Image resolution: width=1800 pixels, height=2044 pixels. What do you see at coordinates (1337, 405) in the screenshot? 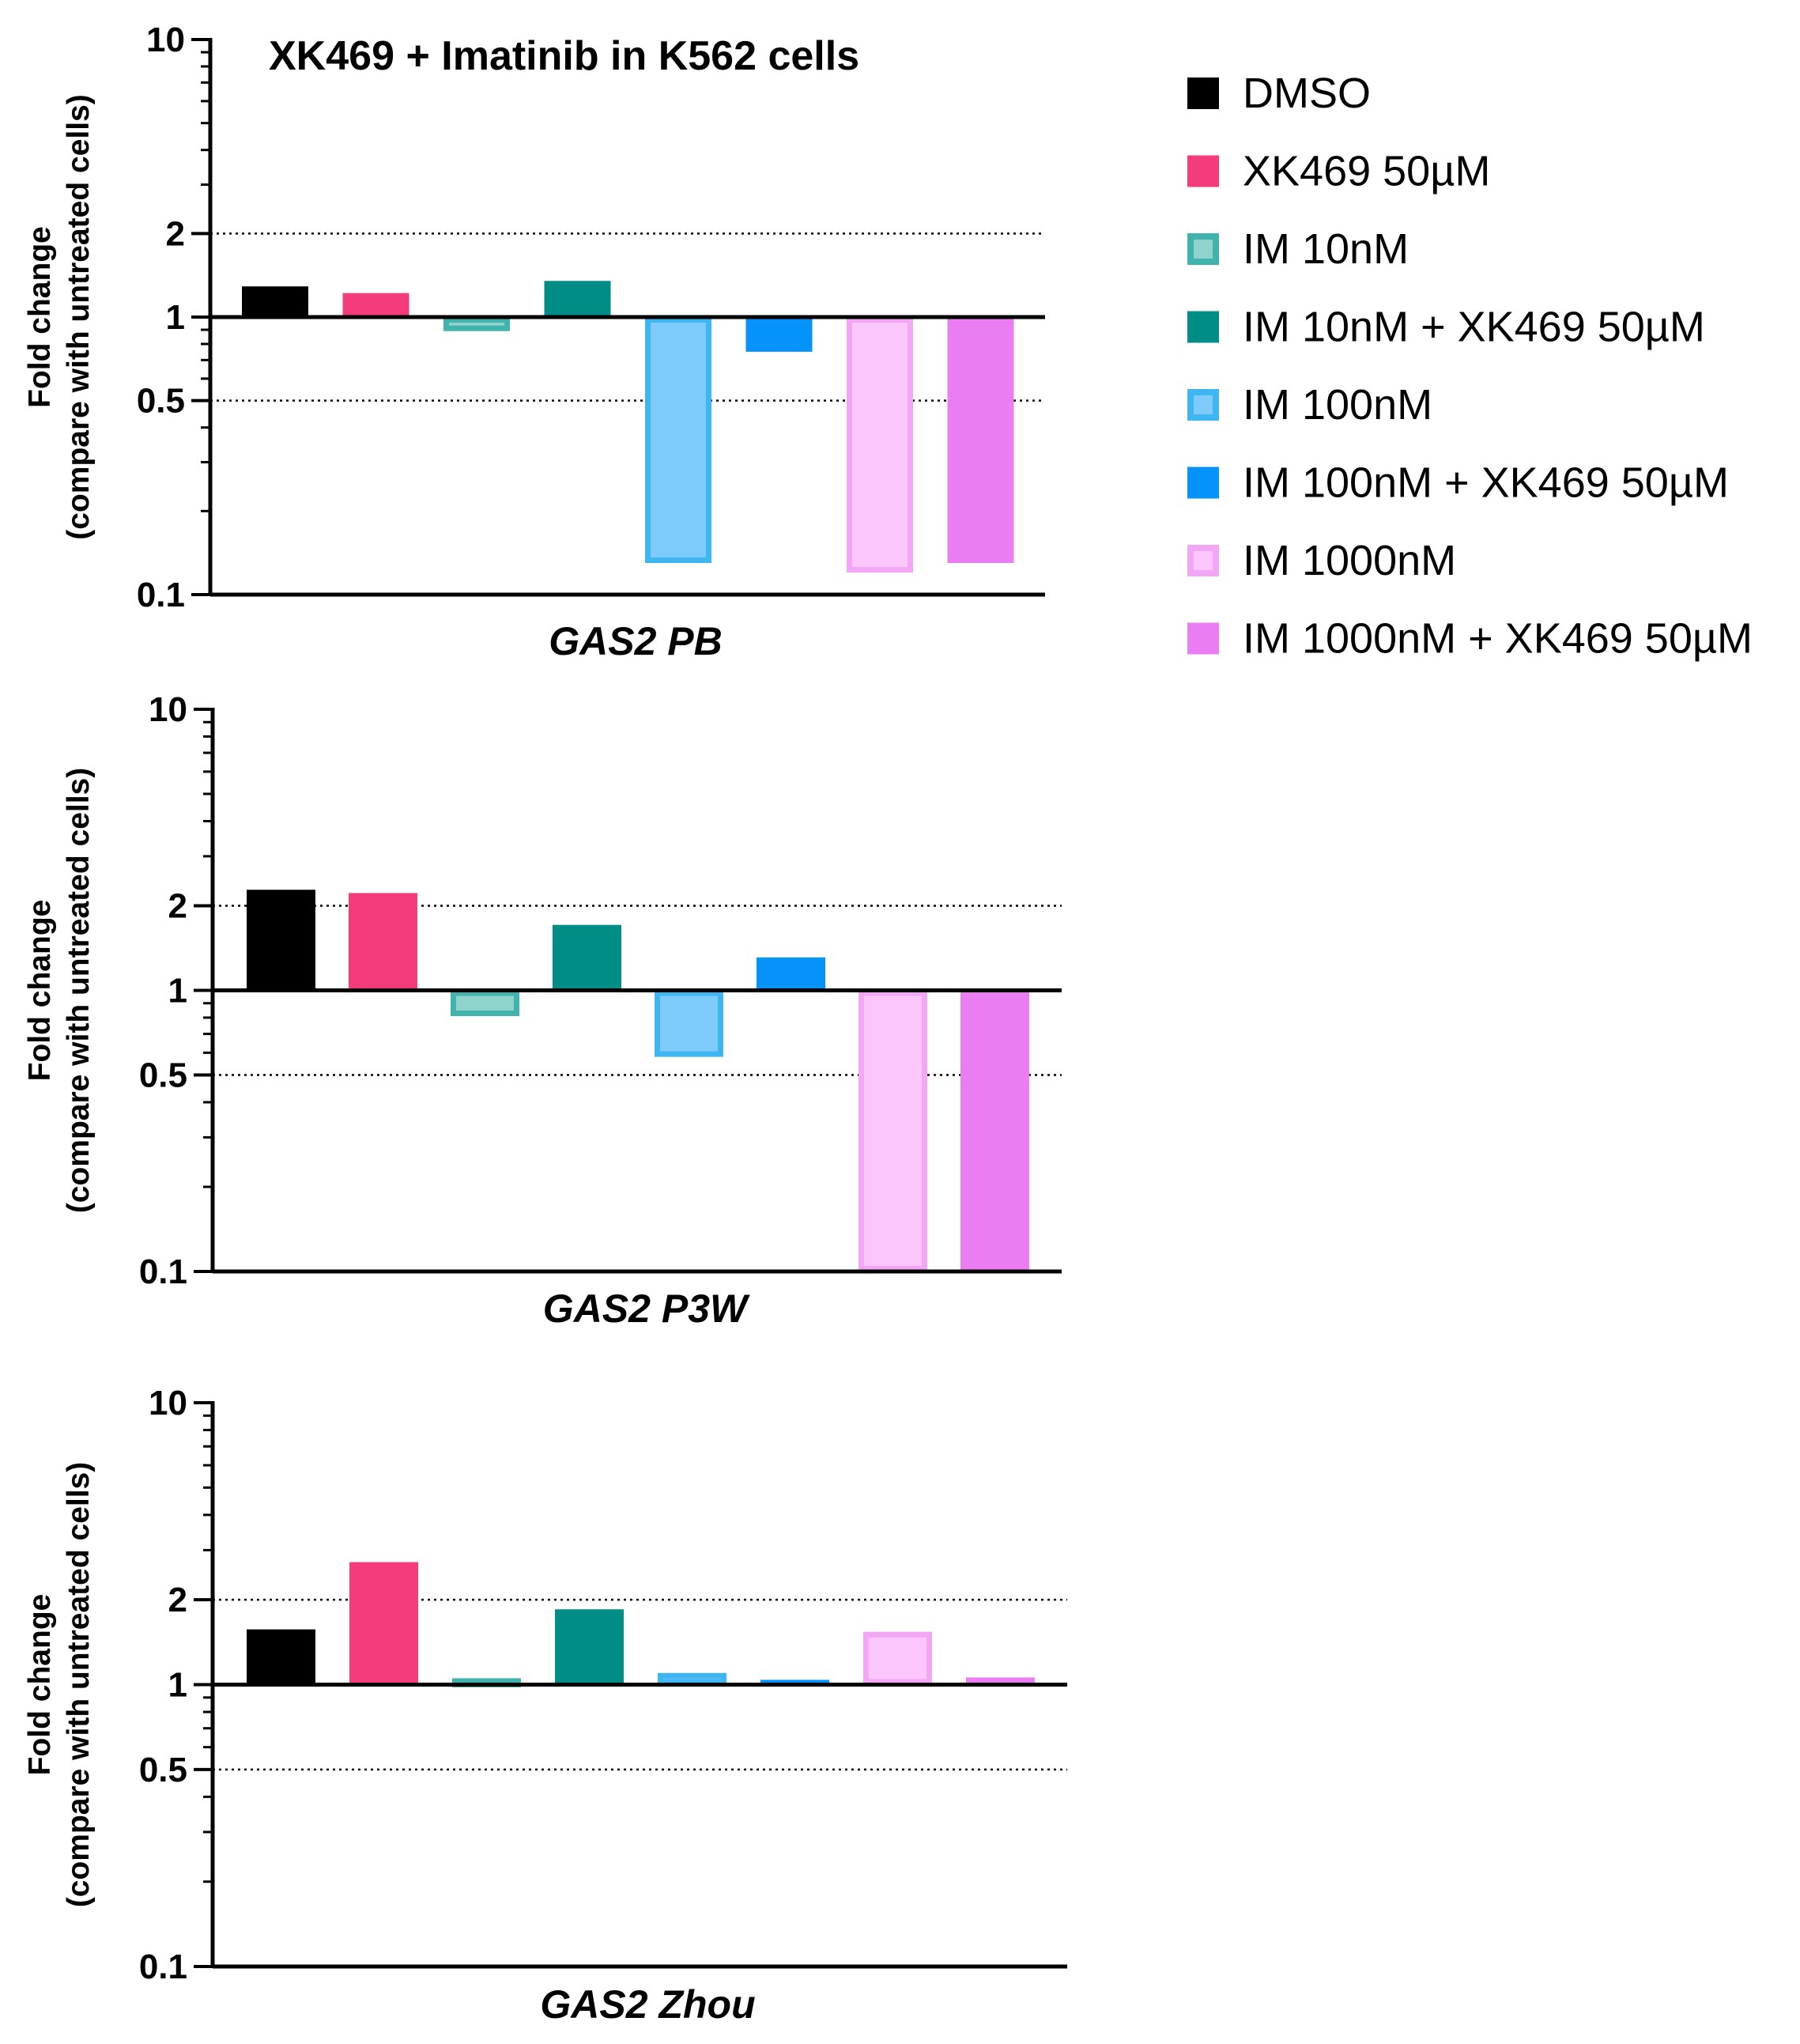
I see `legend-label: IM 100nM` at bounding box center [1337, 405].